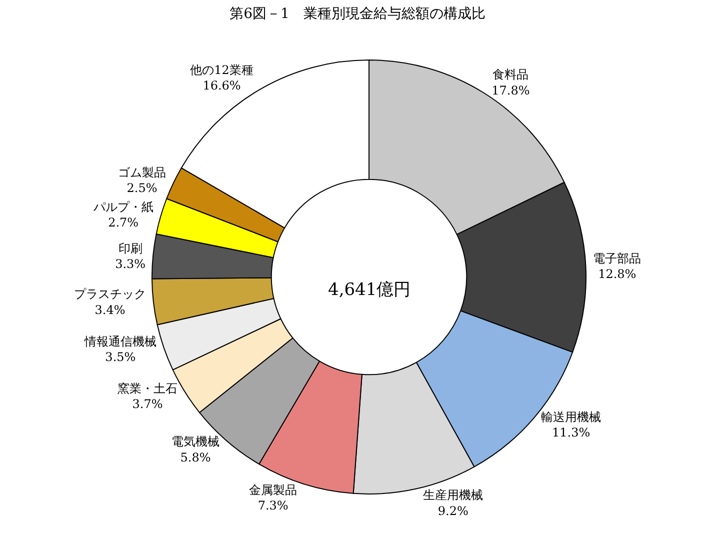 The width and height of the screenshot is (715, 544). What do you see at coordinates (110, 309) in the screenshot?
I see `data-label: 3.4%` at bounding box center [110, 309].